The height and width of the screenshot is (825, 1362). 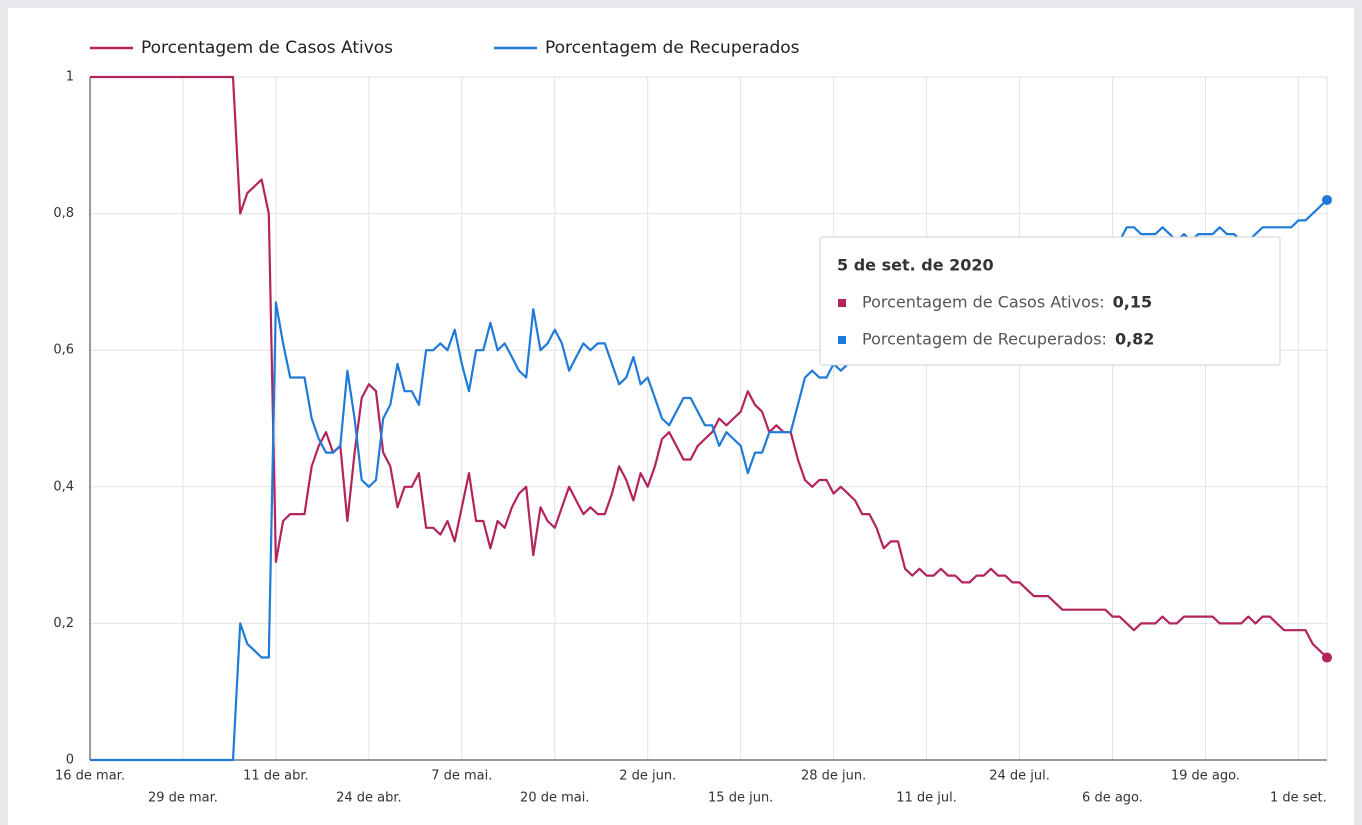 I want to click on y-tick-label: 0, so click(x=70, y=760).